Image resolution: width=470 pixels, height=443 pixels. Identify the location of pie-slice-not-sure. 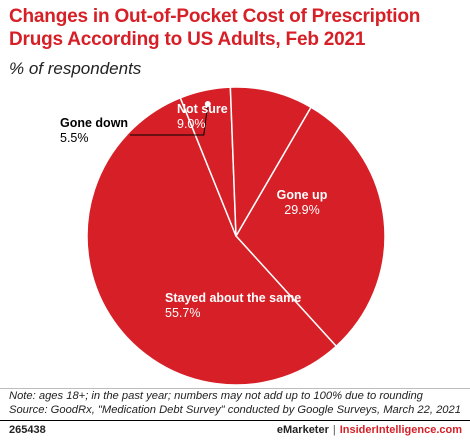
(270, 161).